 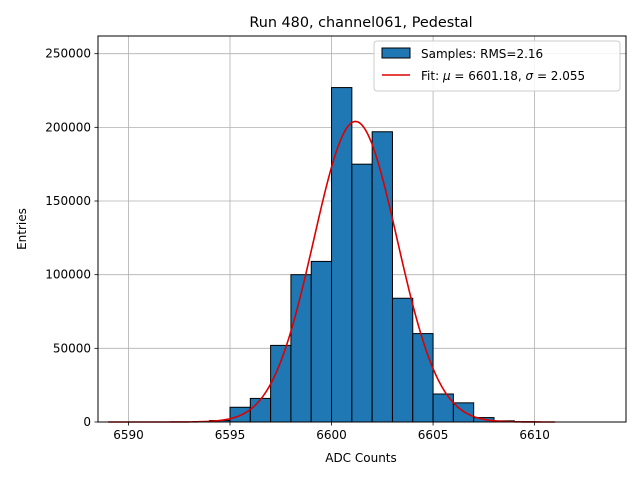 I want to click on y-tick-label: 100000, so click(x=68, y=275).